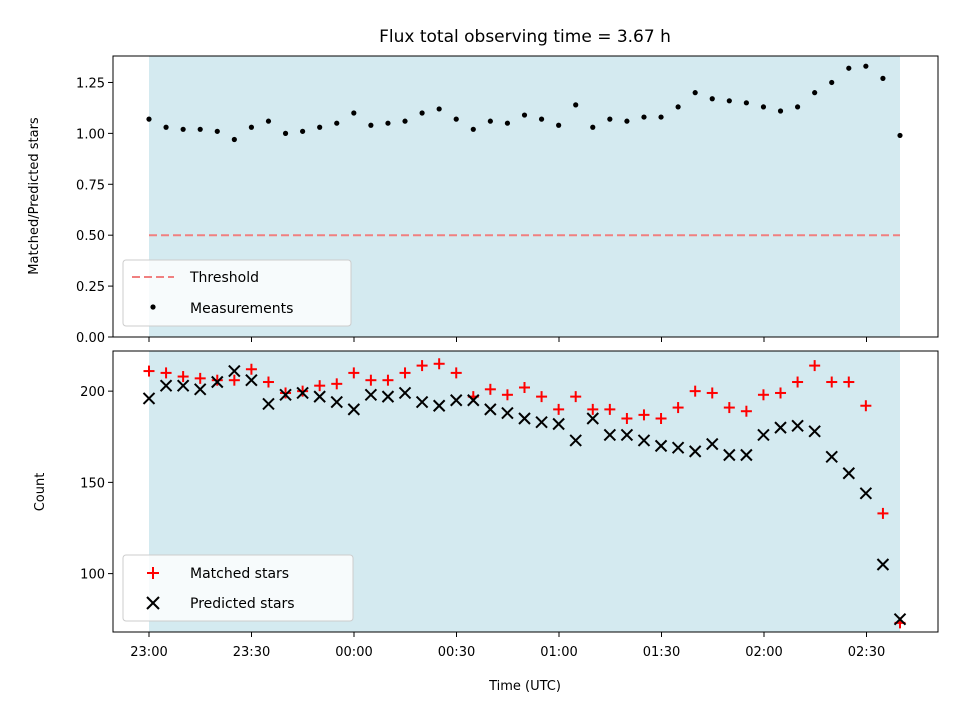 The image size is (960, 720). Describe the element at coordinates (763, 652) in the screenshot. I see `x-tick-label: 02:00` at that location.